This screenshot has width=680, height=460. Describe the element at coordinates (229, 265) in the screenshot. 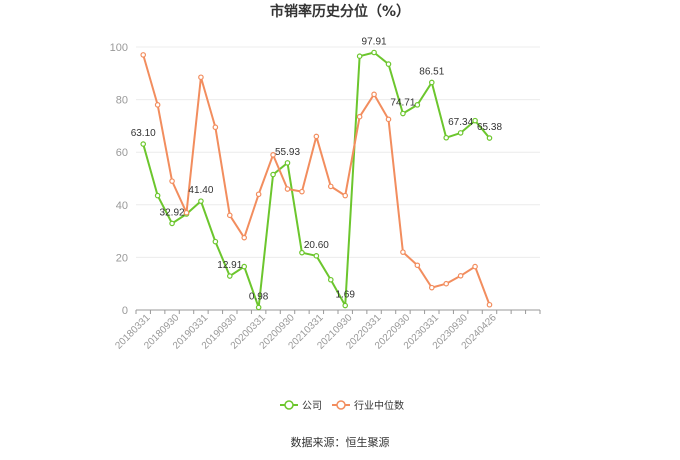

I see `data-label: 12.91` at that location.